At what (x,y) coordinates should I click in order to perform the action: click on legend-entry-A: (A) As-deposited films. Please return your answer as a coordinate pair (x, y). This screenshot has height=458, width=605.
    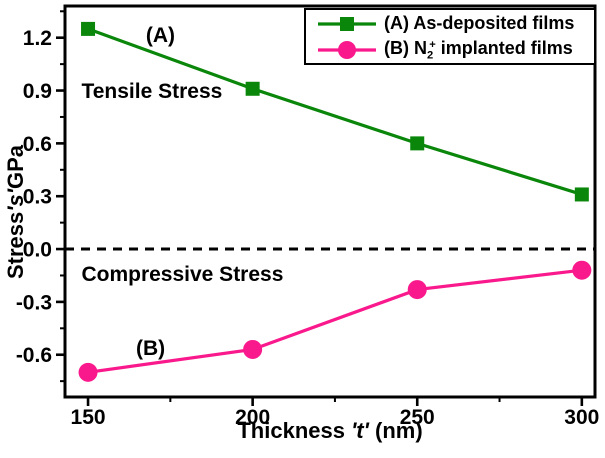
    Looking at the image, I should click on (455, 24).